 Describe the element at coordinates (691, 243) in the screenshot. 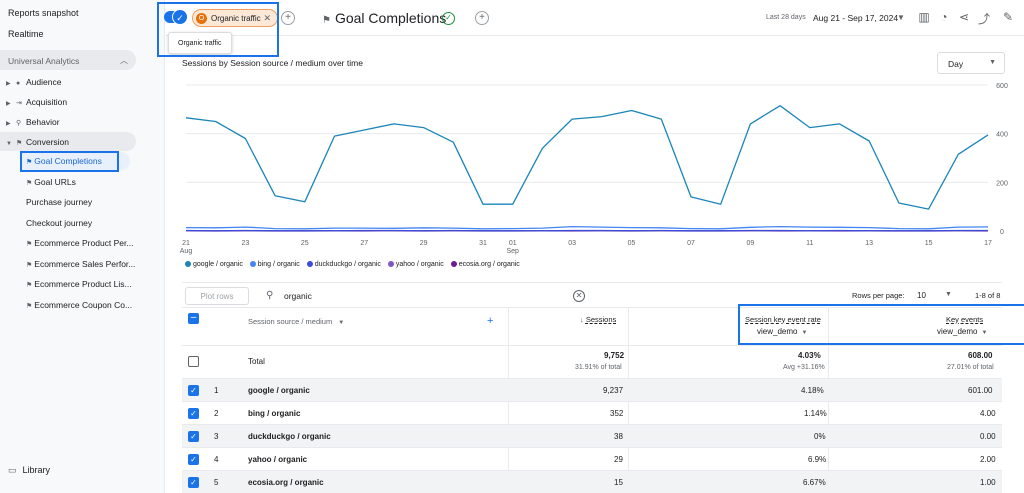

I see `x-tick-label: 07` at that location.